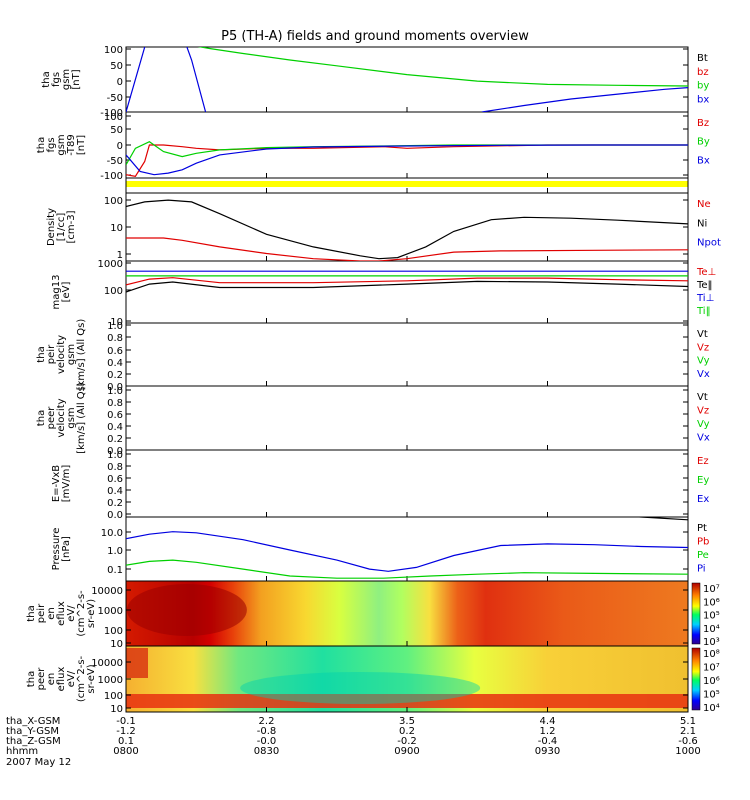 The width and height of the screenshot is (750, 800). What do you see at coordinates (267, 741) in the screenshot?
I see `xaxis-row-value: -0.0` at bounding box center [267, 741].